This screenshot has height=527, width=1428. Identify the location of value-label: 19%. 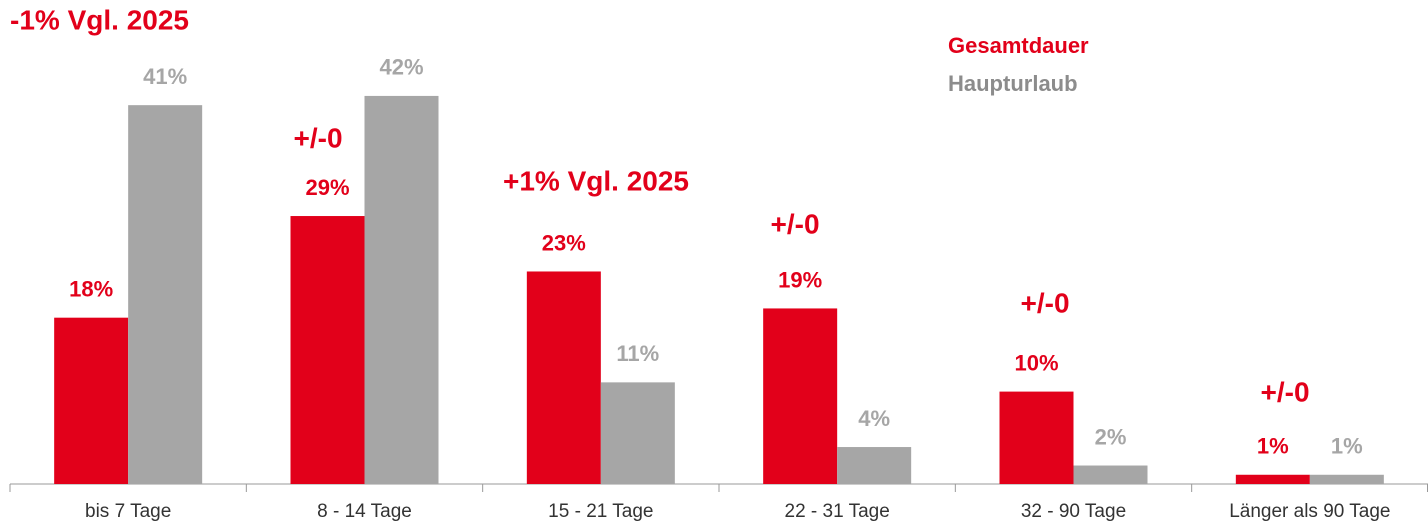
(800, 279).